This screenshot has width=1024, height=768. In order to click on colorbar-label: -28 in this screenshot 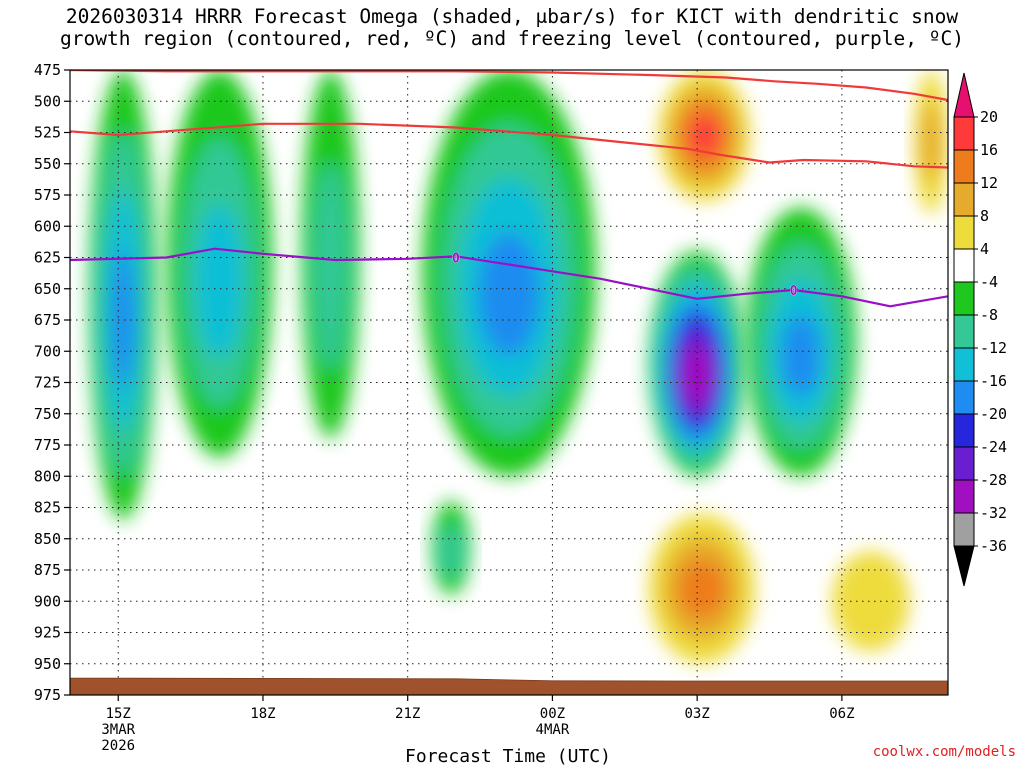, I will do `click(993, 480)`.